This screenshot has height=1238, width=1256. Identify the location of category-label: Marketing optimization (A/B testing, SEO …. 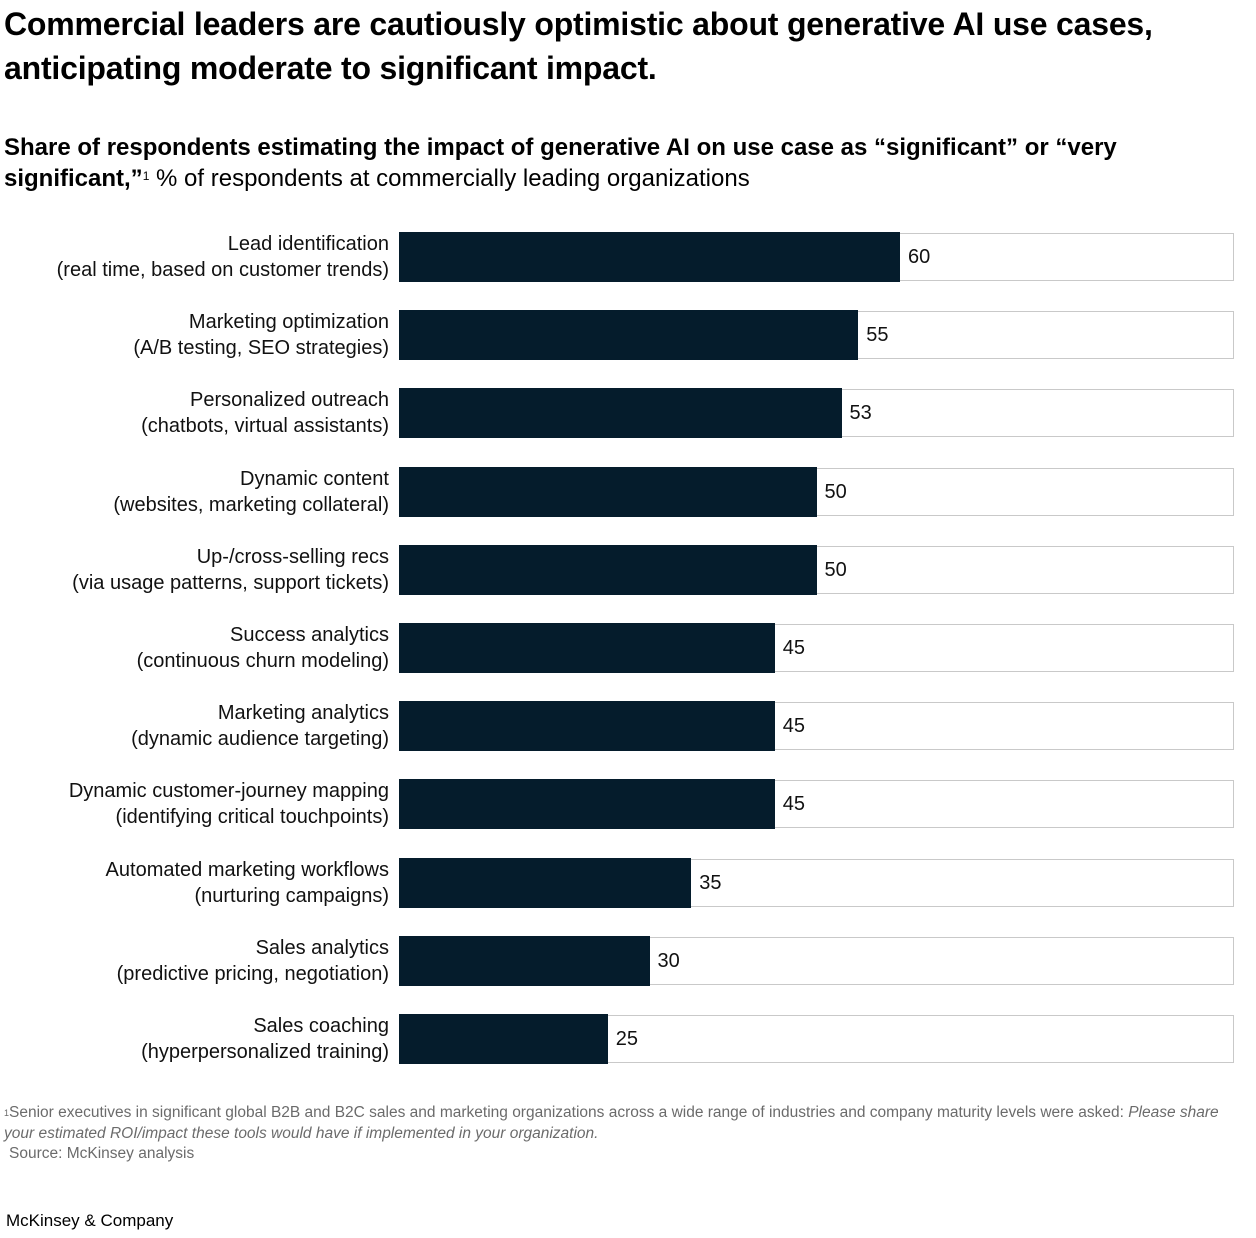
(194, 335).